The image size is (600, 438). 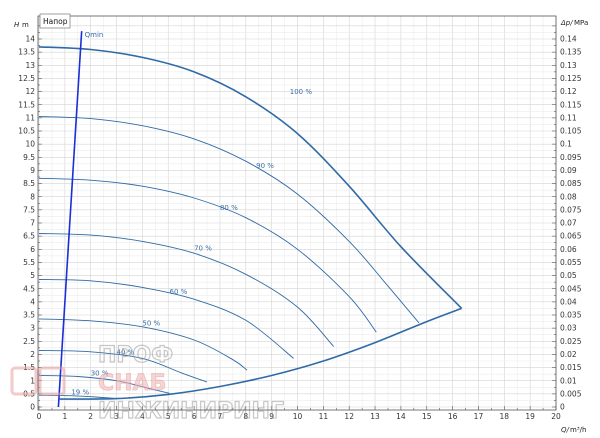 What do you see at coordinates (298, 416) in the screenshot?
I see `x-tick-label: 10` at bounding box center [298, 416].